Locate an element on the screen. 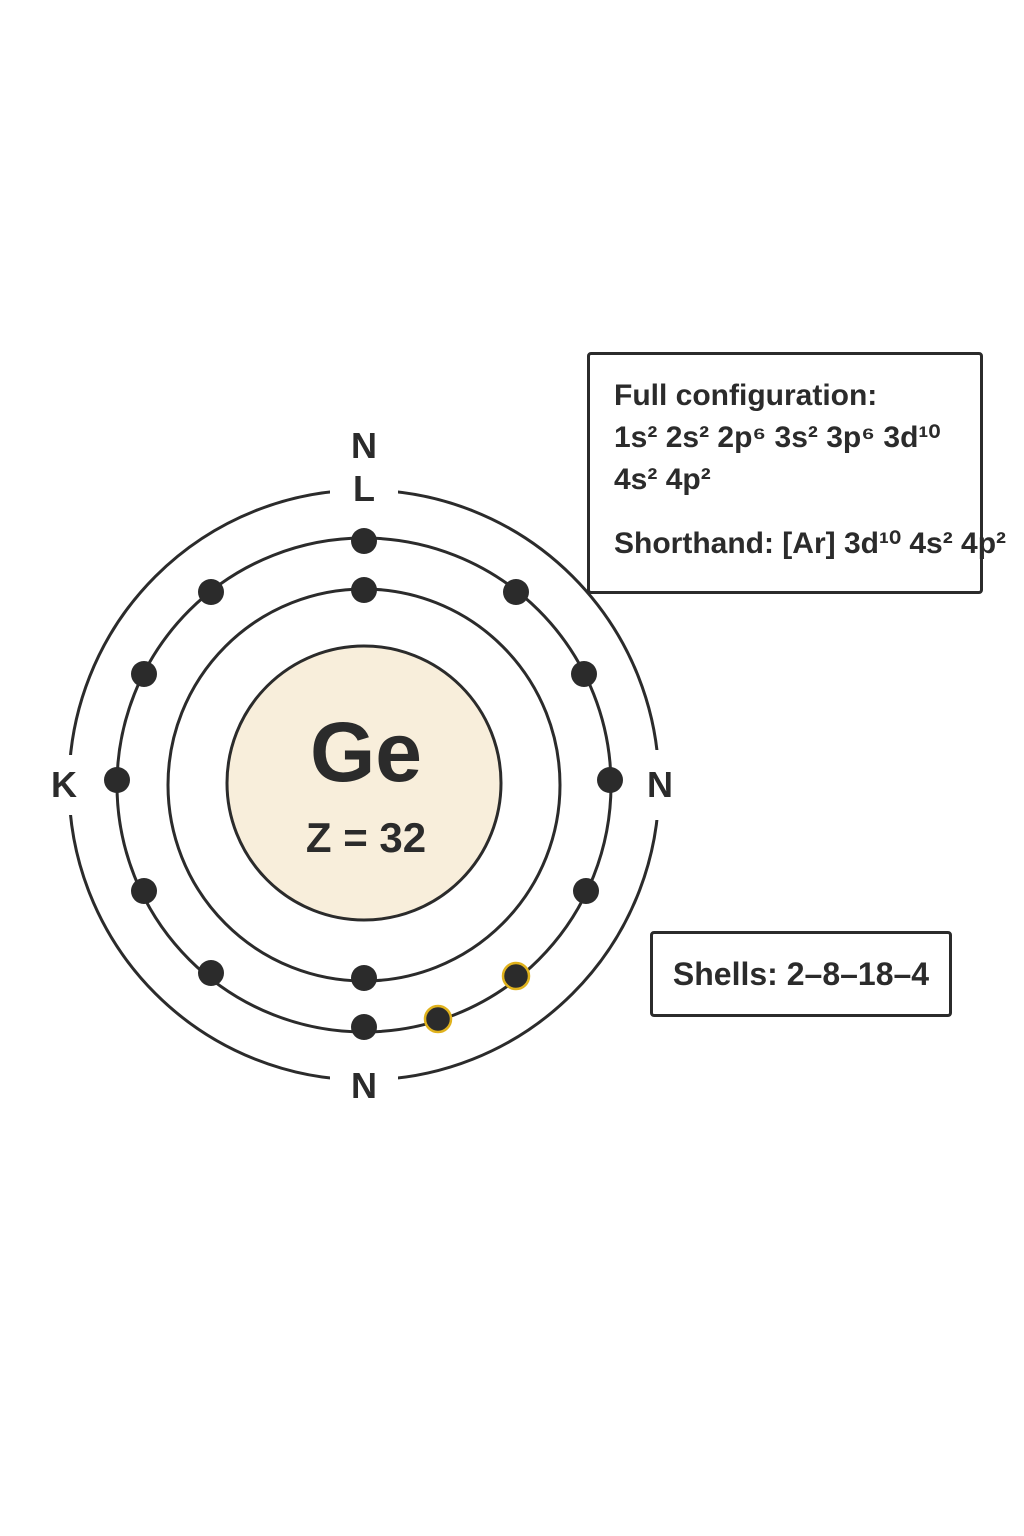  shell-label-right: N is located at coordinates (660, 784).